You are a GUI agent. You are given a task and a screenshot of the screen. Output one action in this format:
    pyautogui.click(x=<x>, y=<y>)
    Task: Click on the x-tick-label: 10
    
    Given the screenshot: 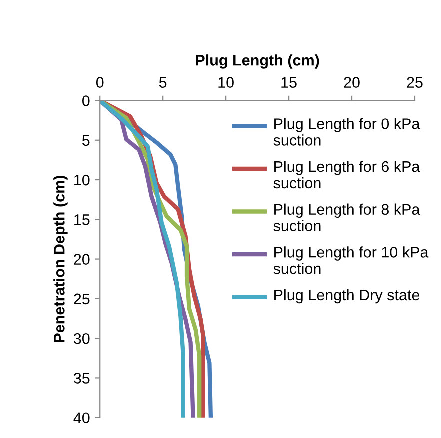 What is the action you would take?
    pyautogui.click(x=226, y=82)
    